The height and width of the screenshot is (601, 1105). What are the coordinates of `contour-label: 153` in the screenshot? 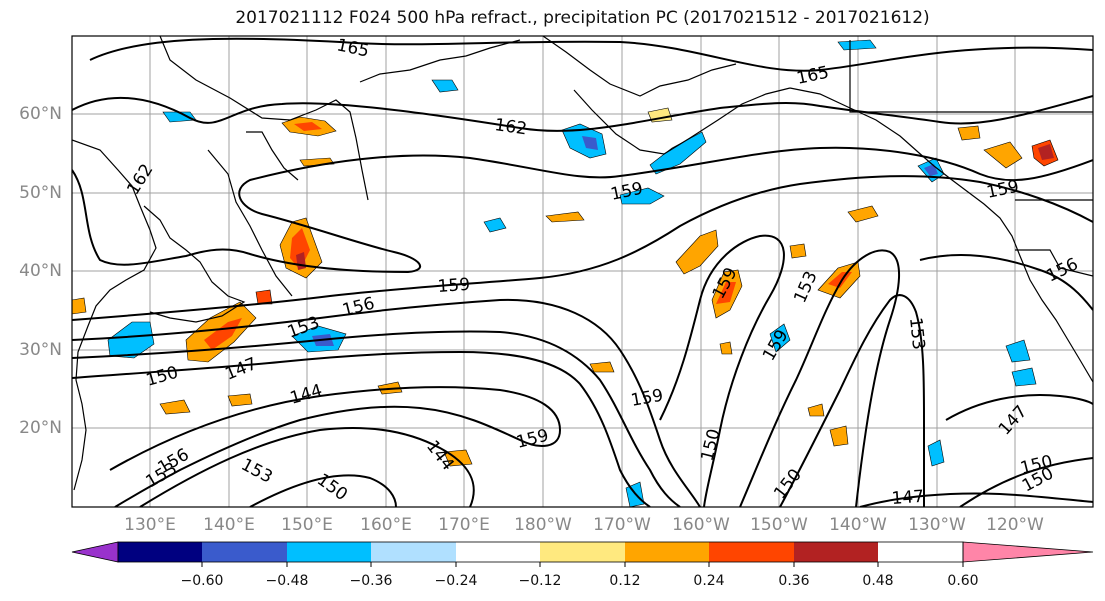 It's located at (916, 333).